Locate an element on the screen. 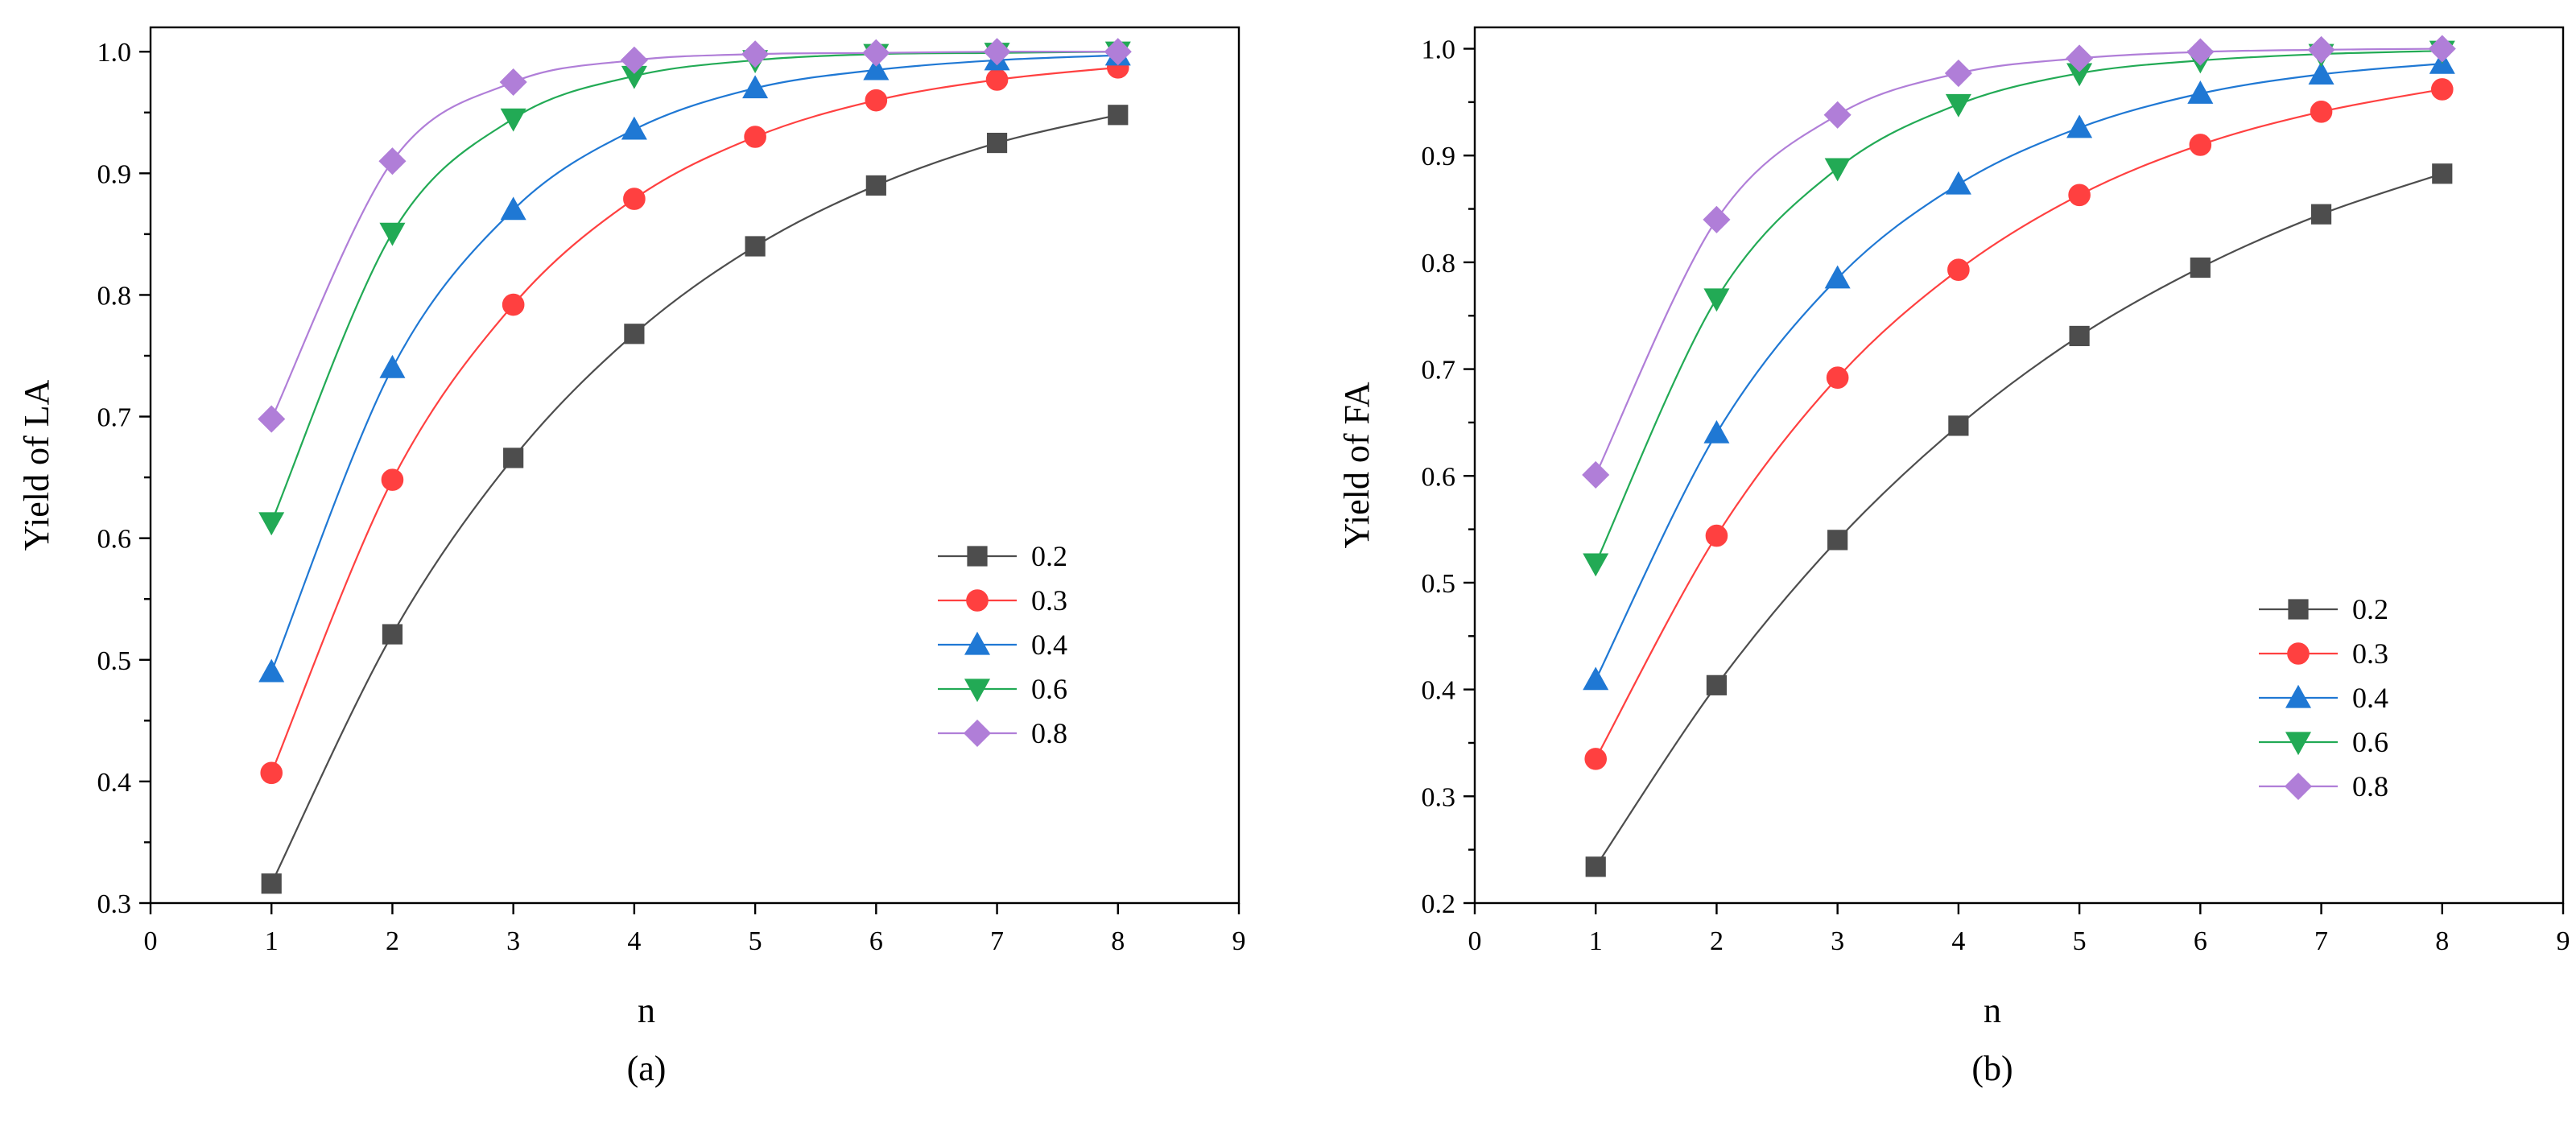 This screenshot has width=2576, height=1122. panel-caption-b: (b) is located at coordinates (1992, 1068).